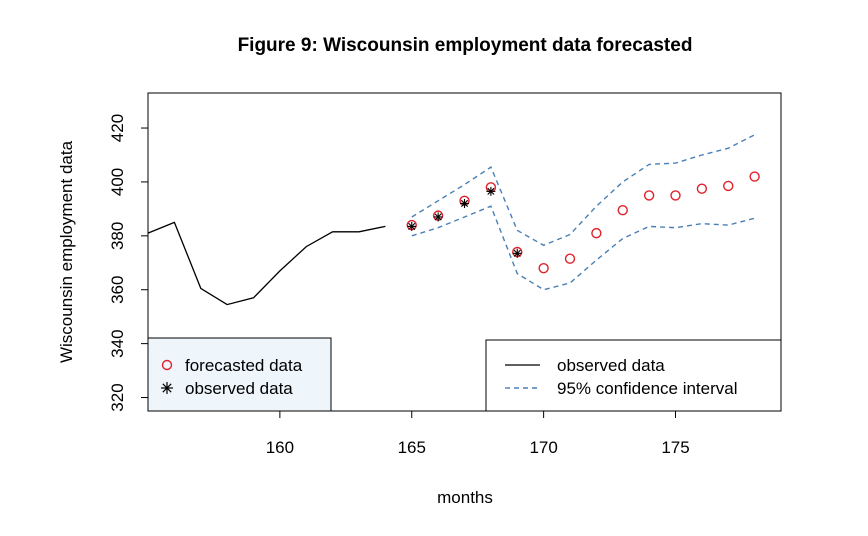 The height and width of the screenshot is (536, 868). What do you see at coordinates (117, 128) in the screenshot?
I see `y-tick-label: 420` at bounding box center [117, 128].